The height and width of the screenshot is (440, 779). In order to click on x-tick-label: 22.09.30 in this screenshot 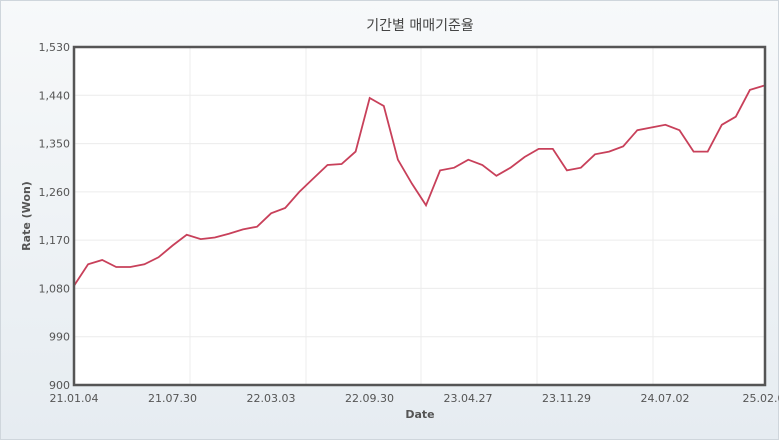, I will do `click(369, 398)`.